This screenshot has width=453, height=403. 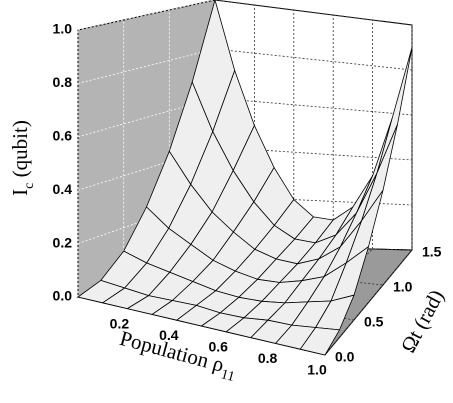 I want to click on x-tick-label: 1.0, so click(x=317, y=370).